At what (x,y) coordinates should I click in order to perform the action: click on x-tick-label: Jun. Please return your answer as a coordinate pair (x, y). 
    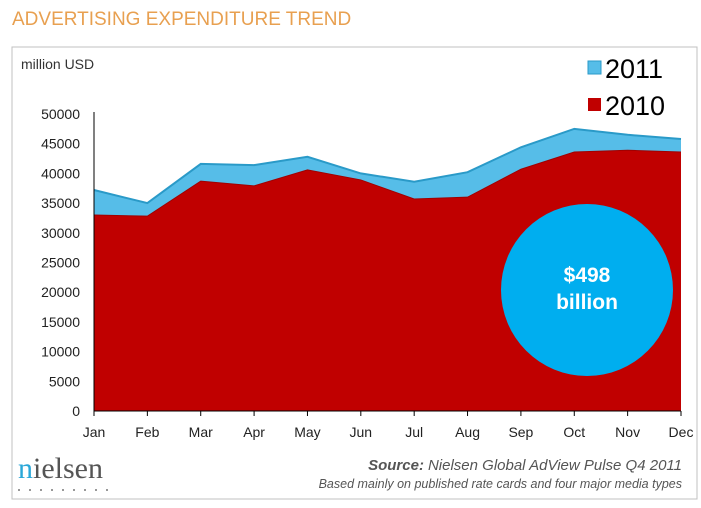
    Looking at the image, I should click on (361, 432).